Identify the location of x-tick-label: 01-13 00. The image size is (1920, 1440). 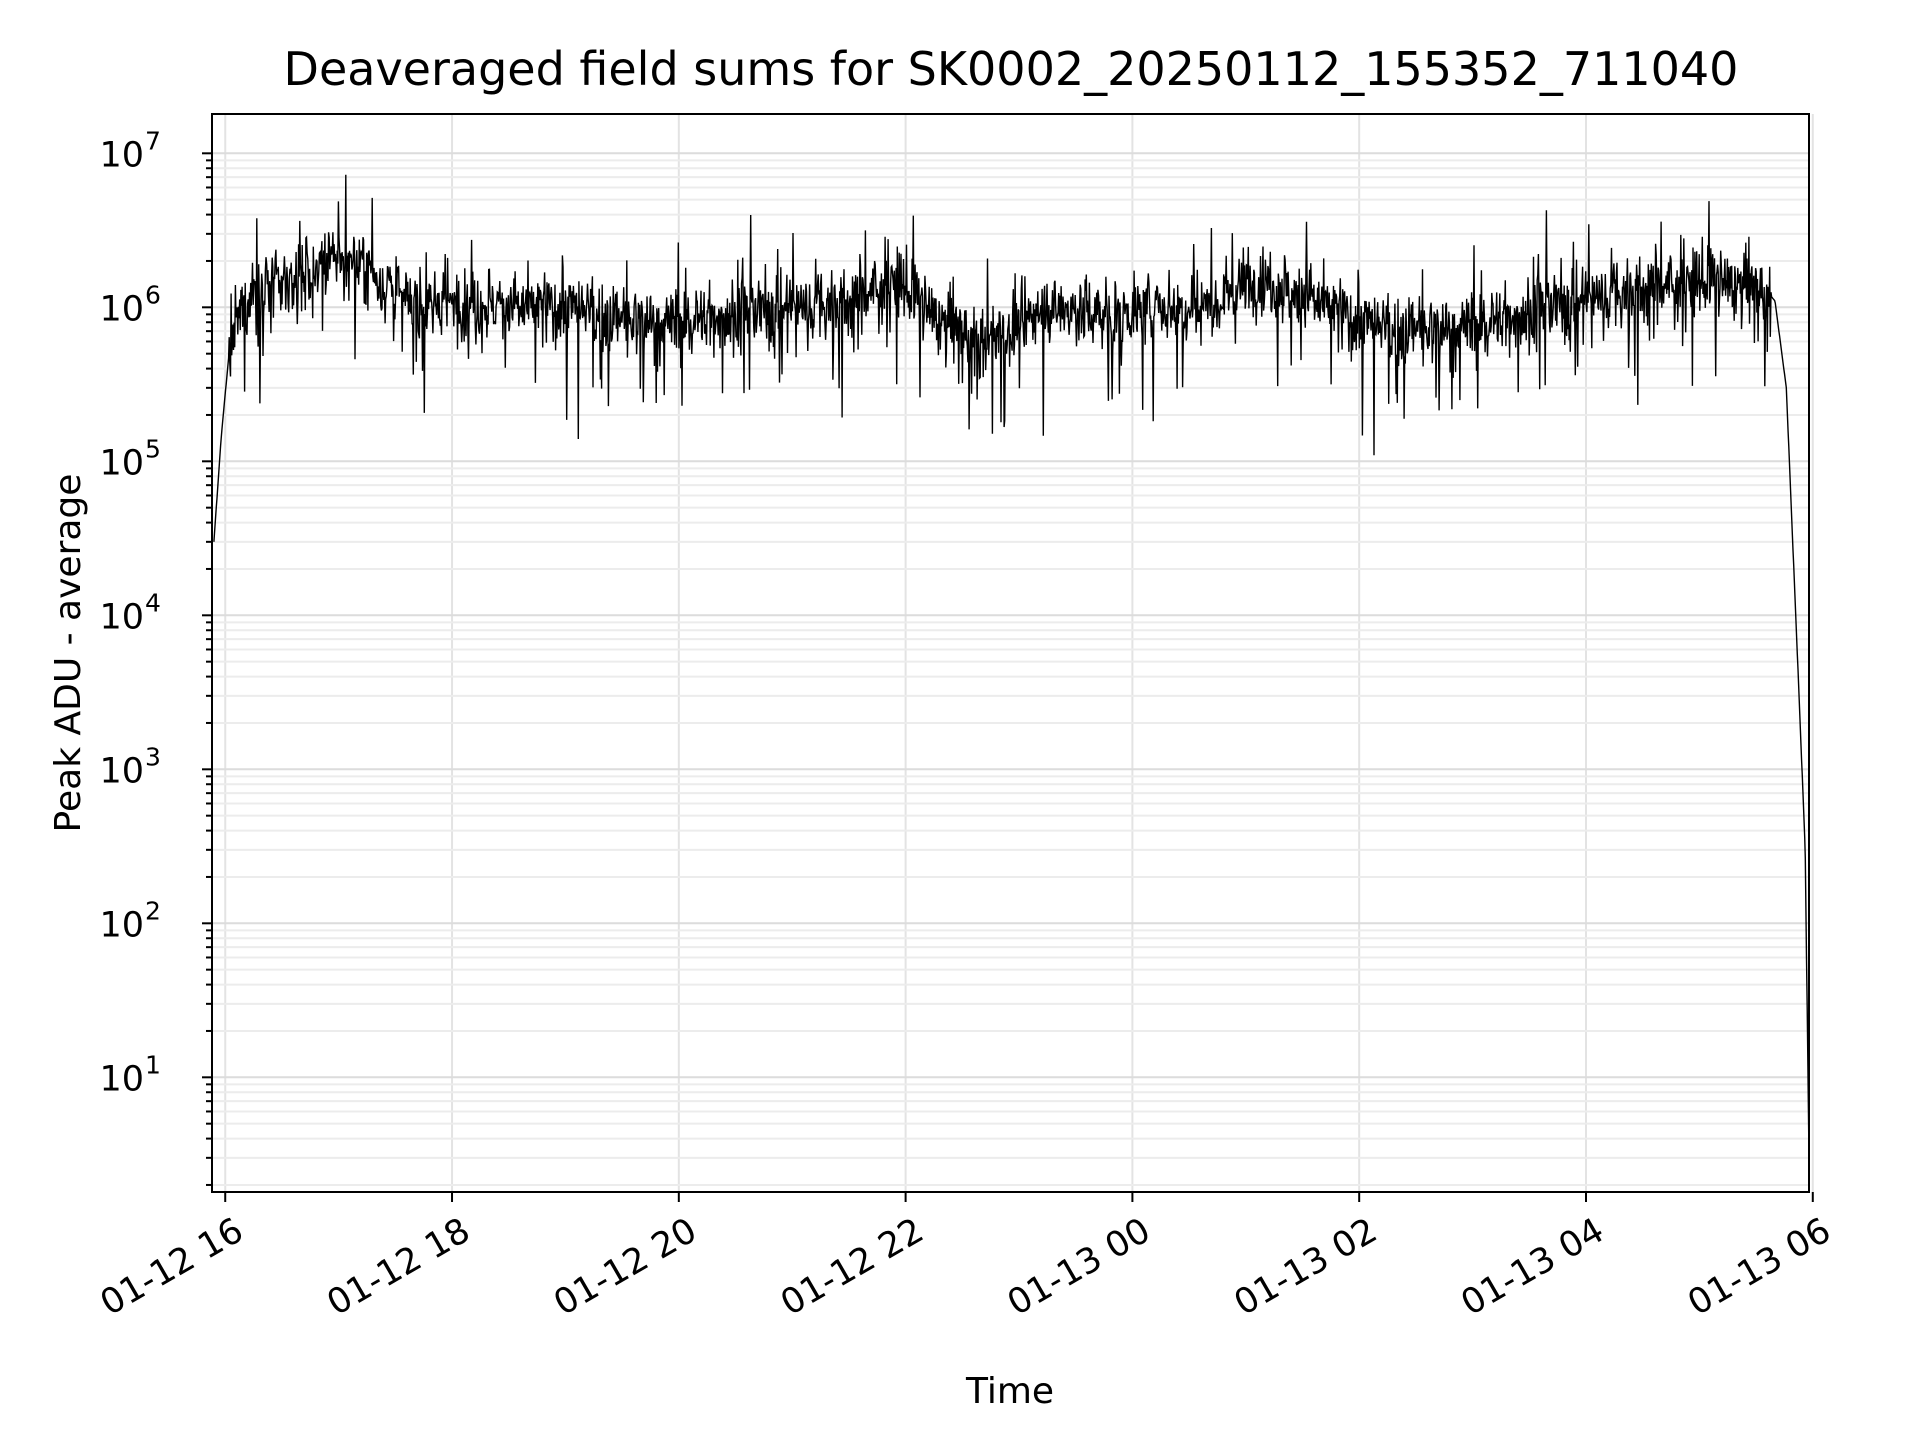
(1079, 1267).